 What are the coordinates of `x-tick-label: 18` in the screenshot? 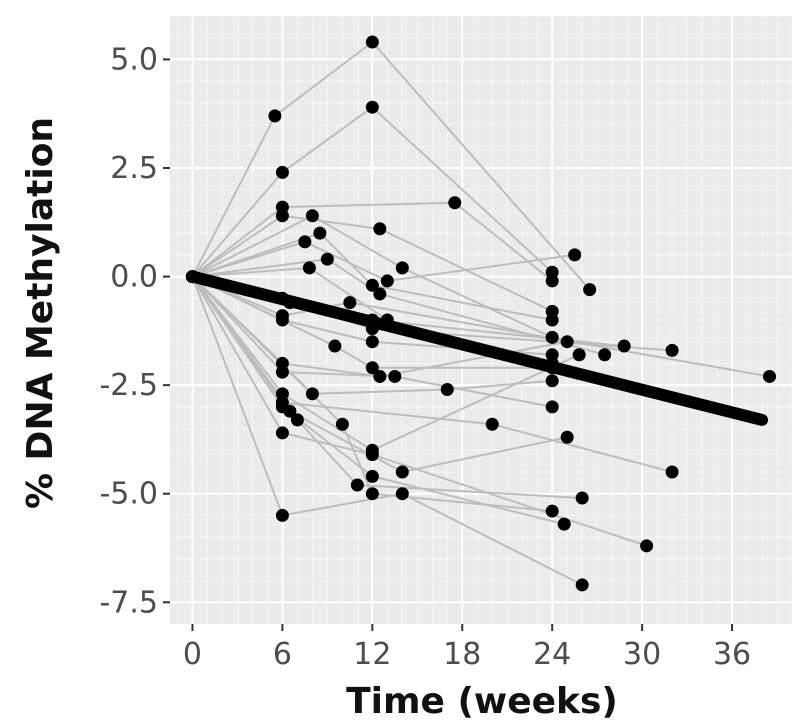 It's located at (462, 654).